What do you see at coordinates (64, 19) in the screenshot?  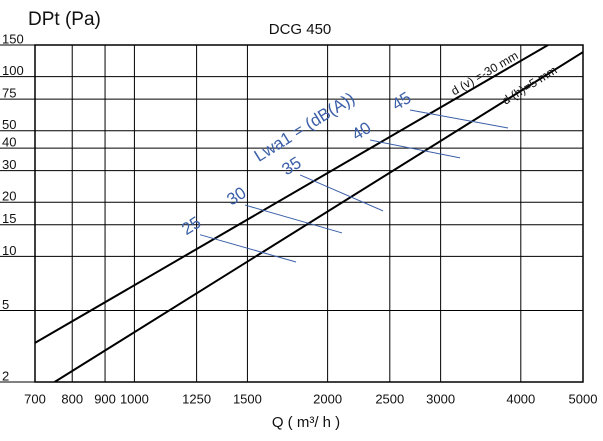 I see `y-axis-label: DPt (Pa)` at bounding box center [64, 19].